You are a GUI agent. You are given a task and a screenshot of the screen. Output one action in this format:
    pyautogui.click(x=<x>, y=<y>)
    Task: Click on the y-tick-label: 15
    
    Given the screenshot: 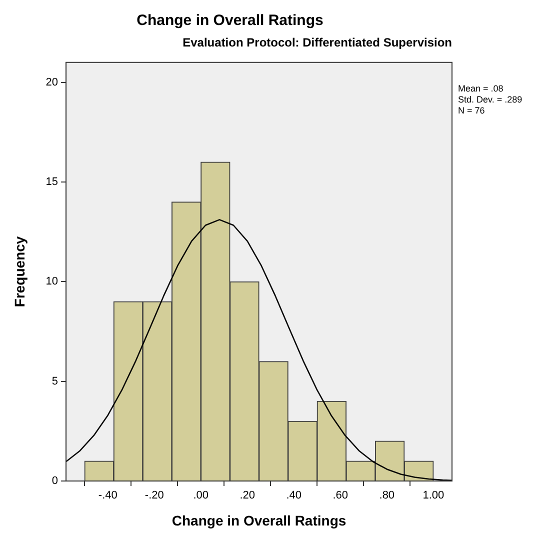 What is the action you would take?
    pyautogui.click(x=52, y=182)
    